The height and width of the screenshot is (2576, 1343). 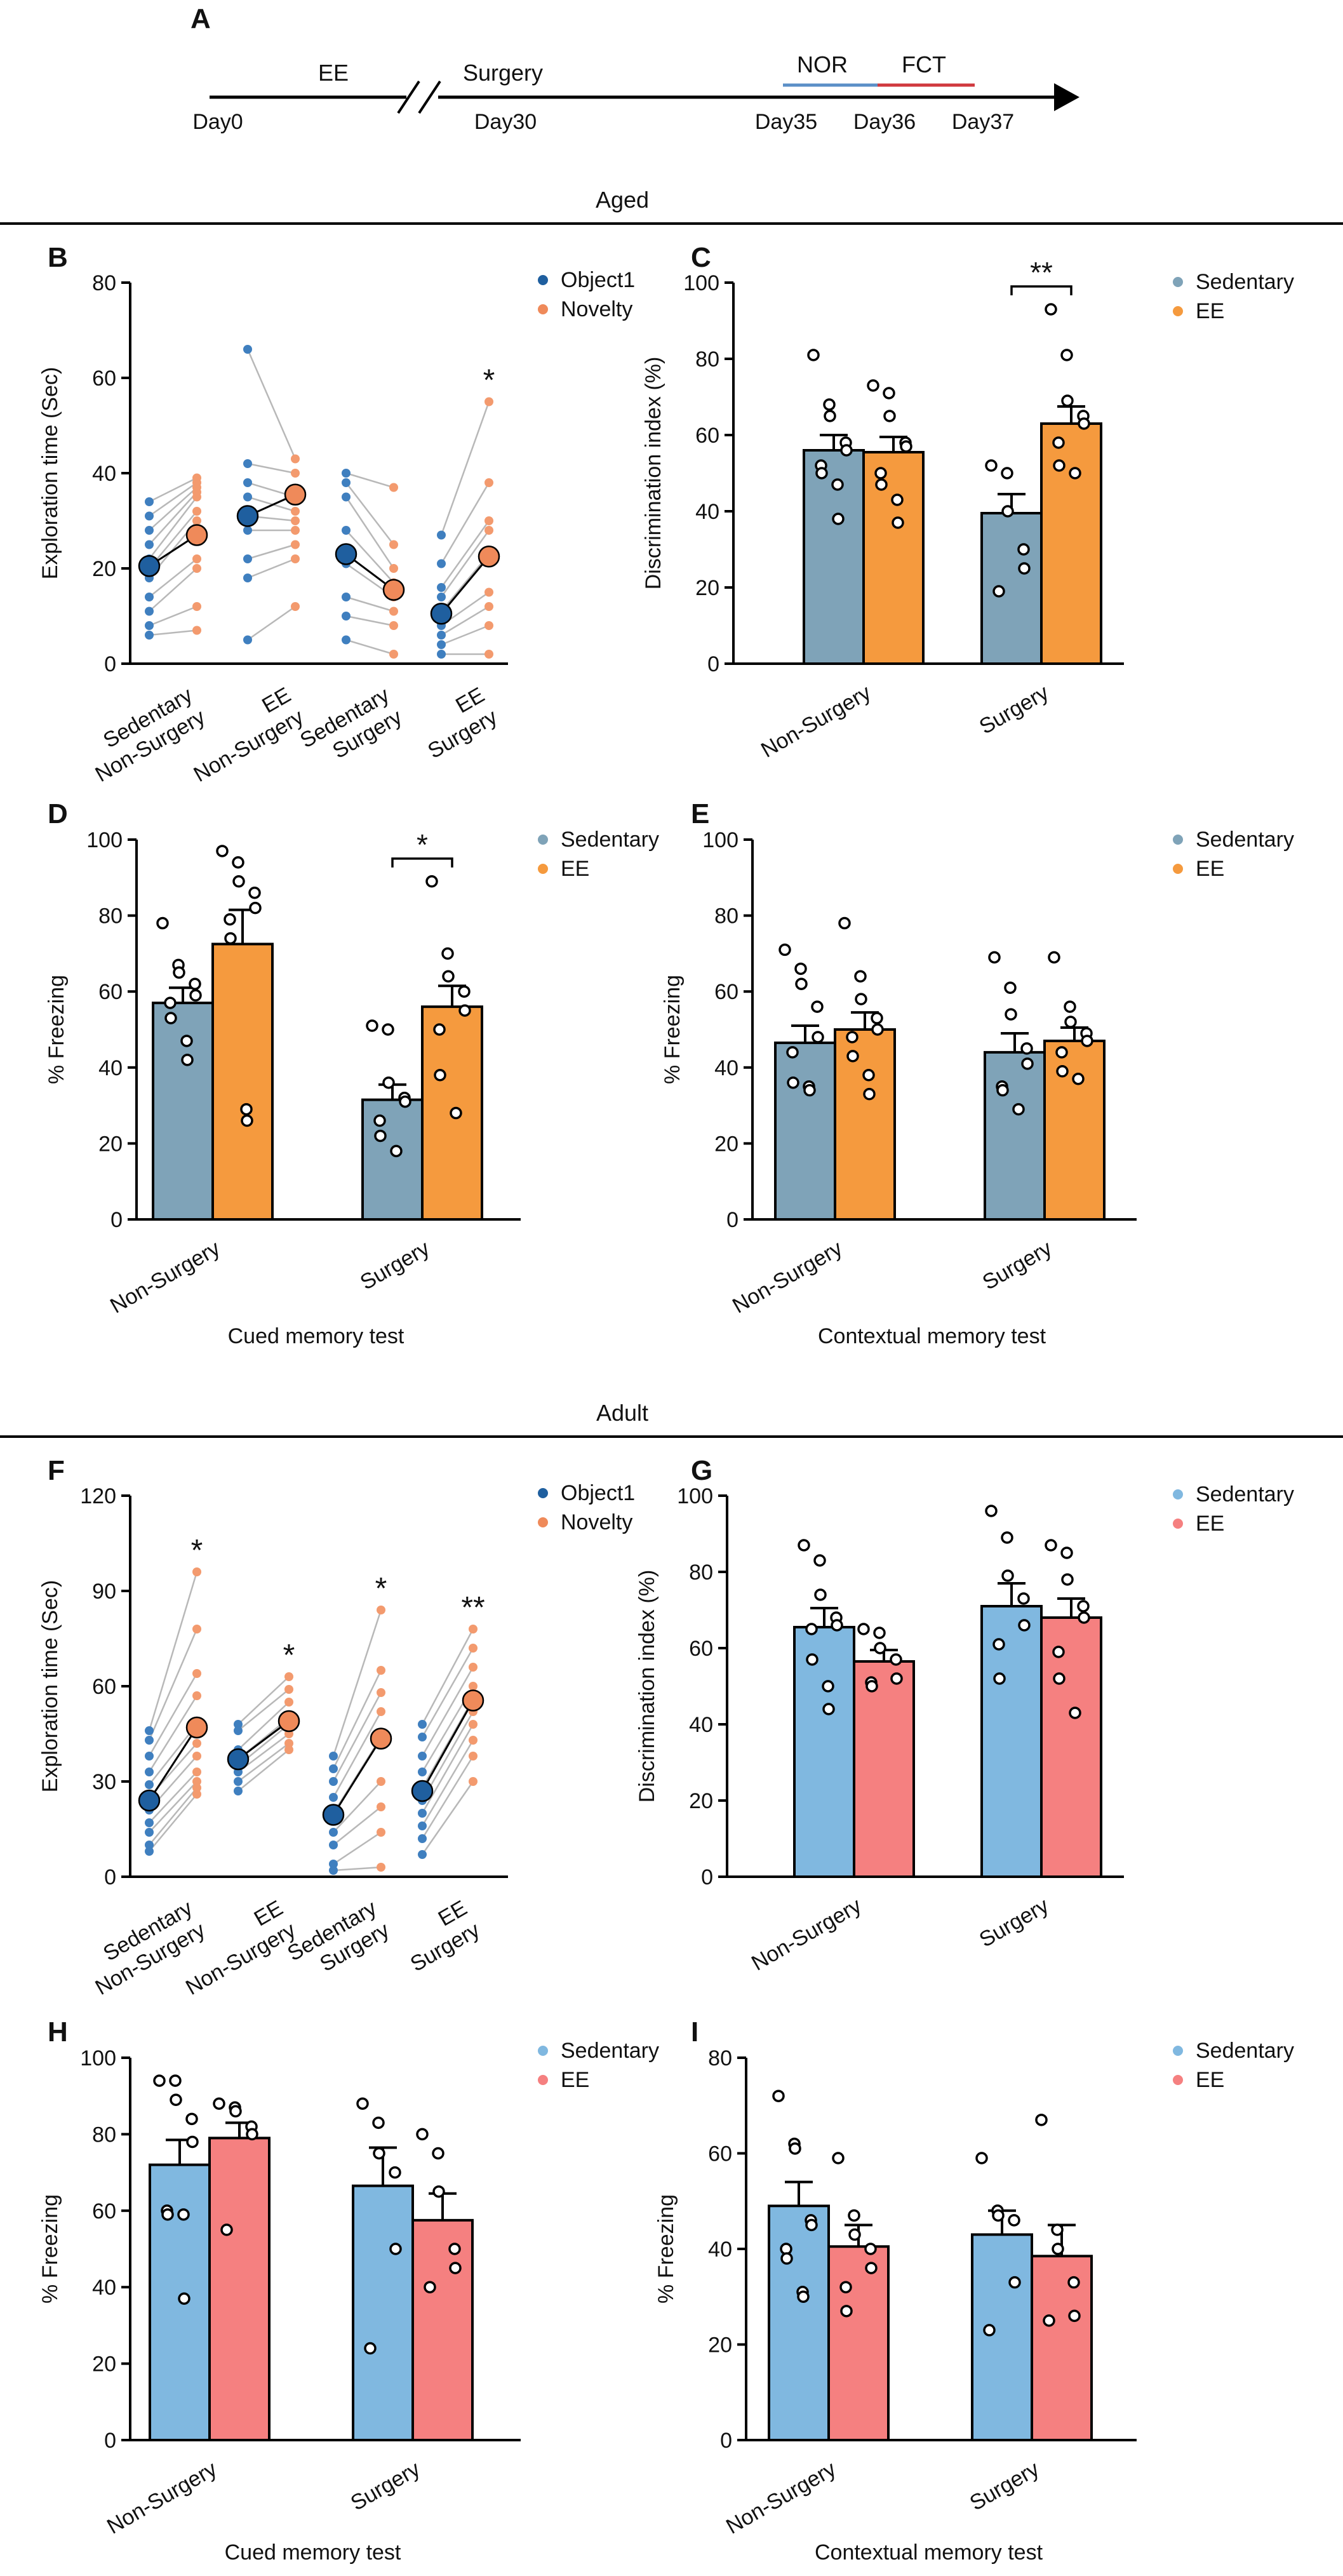 I want to click on y-tick-label: 90, so click(x=104, y=1592).